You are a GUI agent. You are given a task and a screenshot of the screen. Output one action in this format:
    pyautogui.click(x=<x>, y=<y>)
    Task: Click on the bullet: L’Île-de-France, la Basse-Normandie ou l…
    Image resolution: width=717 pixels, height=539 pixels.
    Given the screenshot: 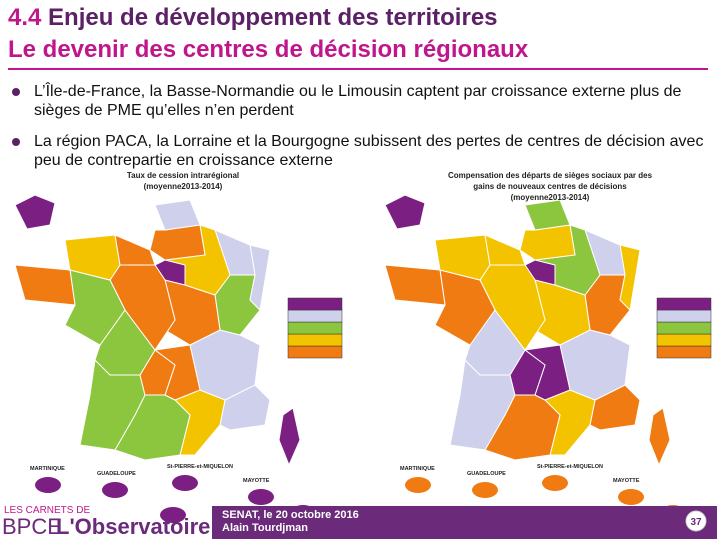 What is the action you would take?
    pyautogui.click(x=364, y=101)
    